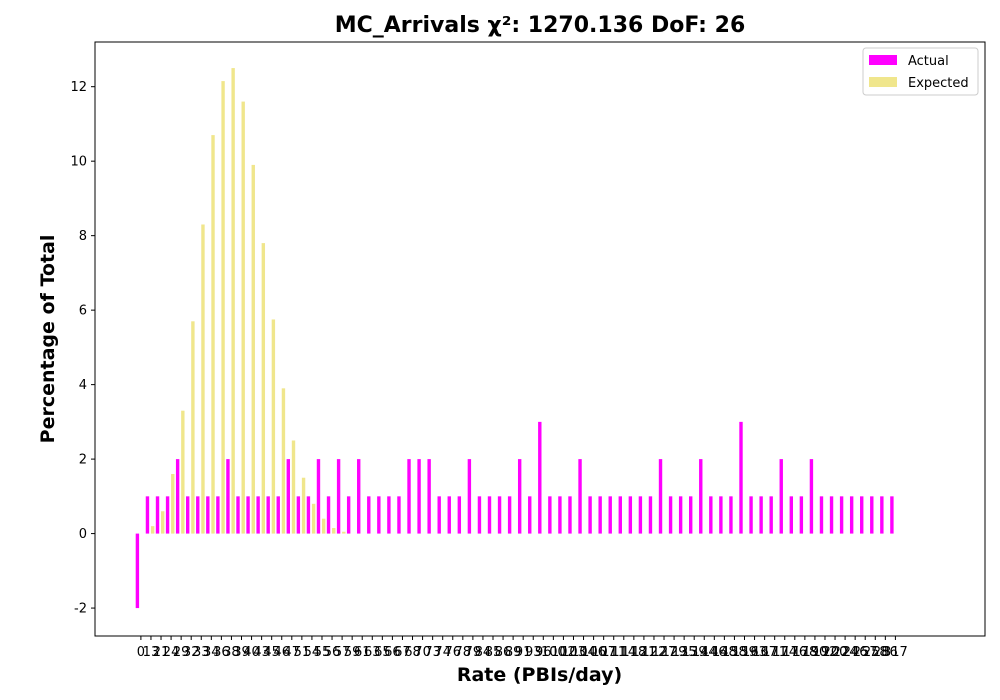 This screenshot has height=700, width=1000. Describe the element at coordinates (83, 460) in the screenshot. I see `y-tick-label: 2` at that location.